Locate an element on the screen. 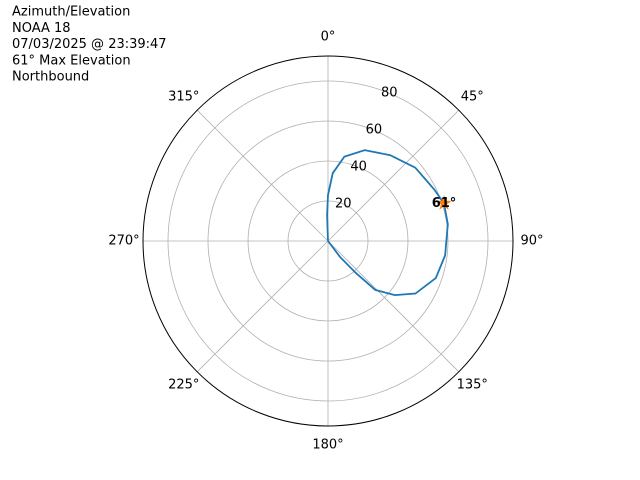 This screenshot has height=480, width=640. track-line is located at coordinates (387, 223).